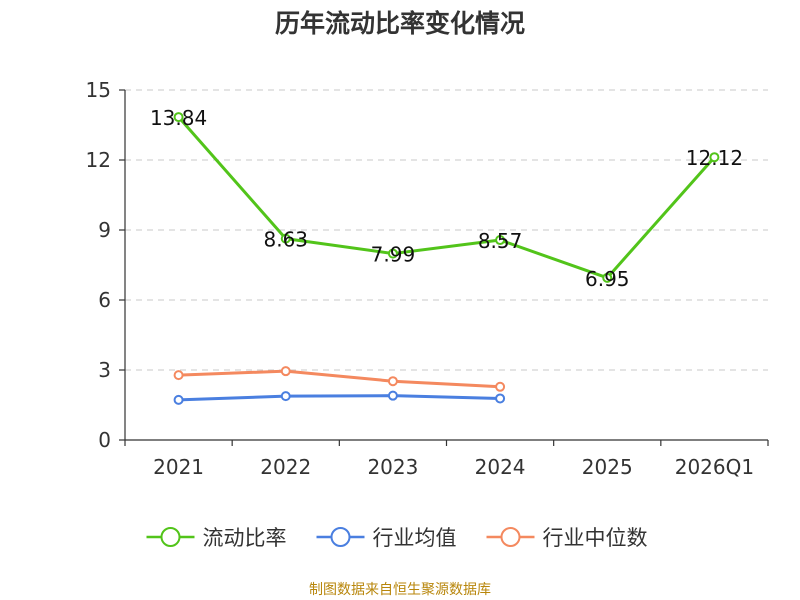 The width and height of the screenshot is (800, 600). Describe the element at coordinates (285, 467) in the screenshot. I see `x-tick-label: 2022` at that location.